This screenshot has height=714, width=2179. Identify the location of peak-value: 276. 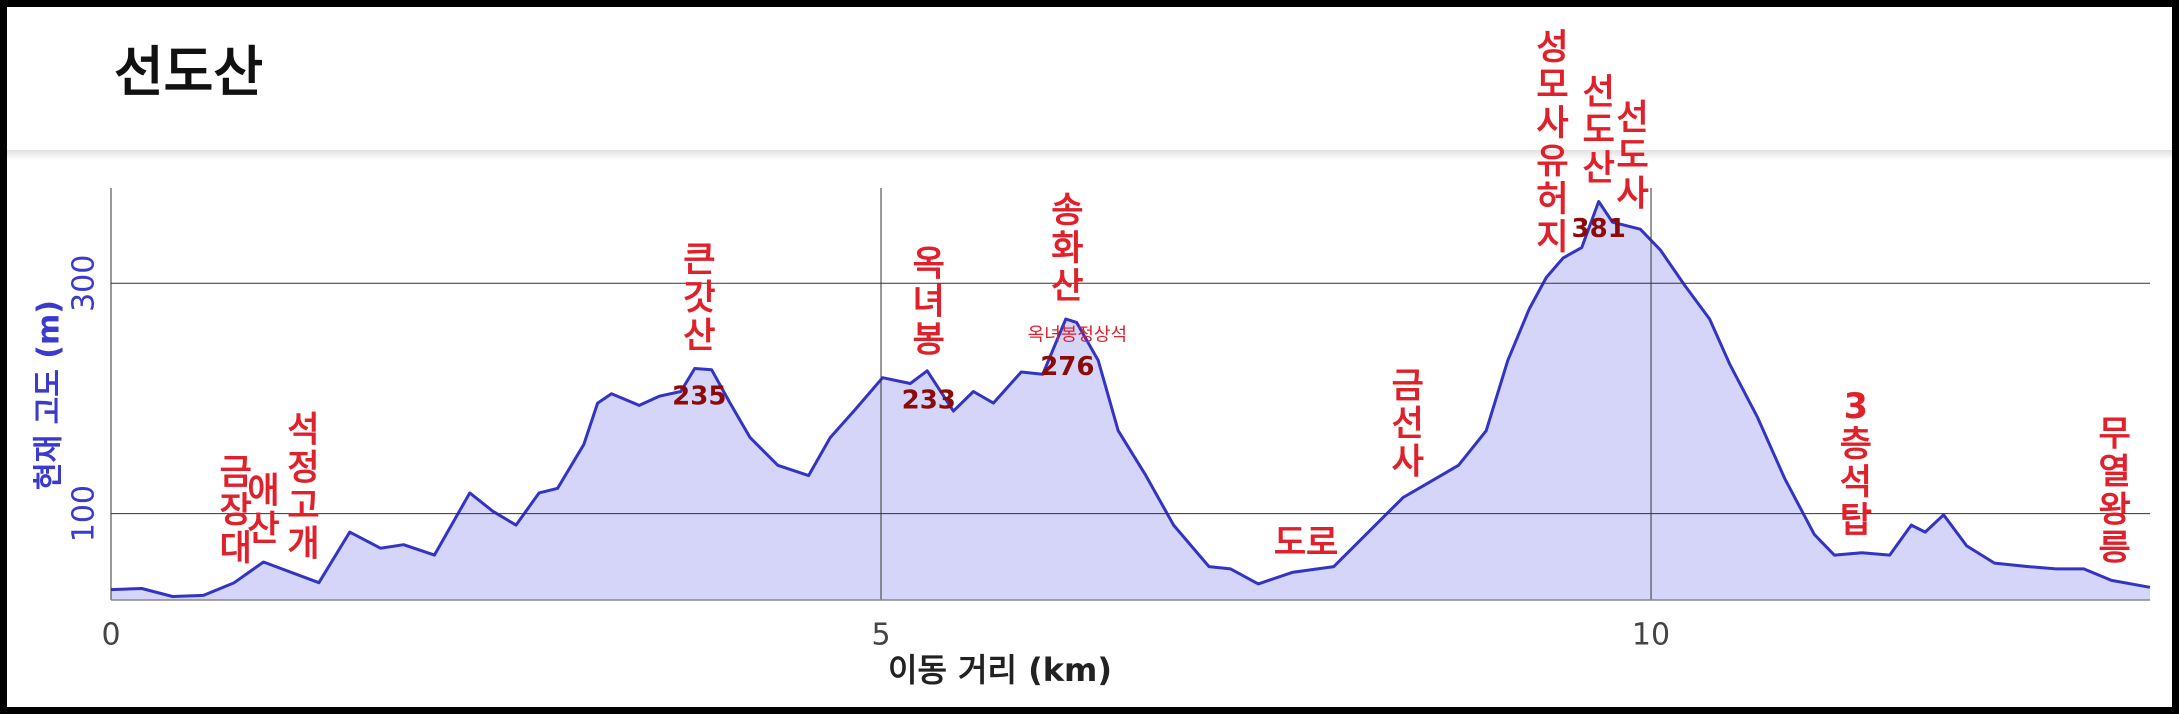
(1067, 367).